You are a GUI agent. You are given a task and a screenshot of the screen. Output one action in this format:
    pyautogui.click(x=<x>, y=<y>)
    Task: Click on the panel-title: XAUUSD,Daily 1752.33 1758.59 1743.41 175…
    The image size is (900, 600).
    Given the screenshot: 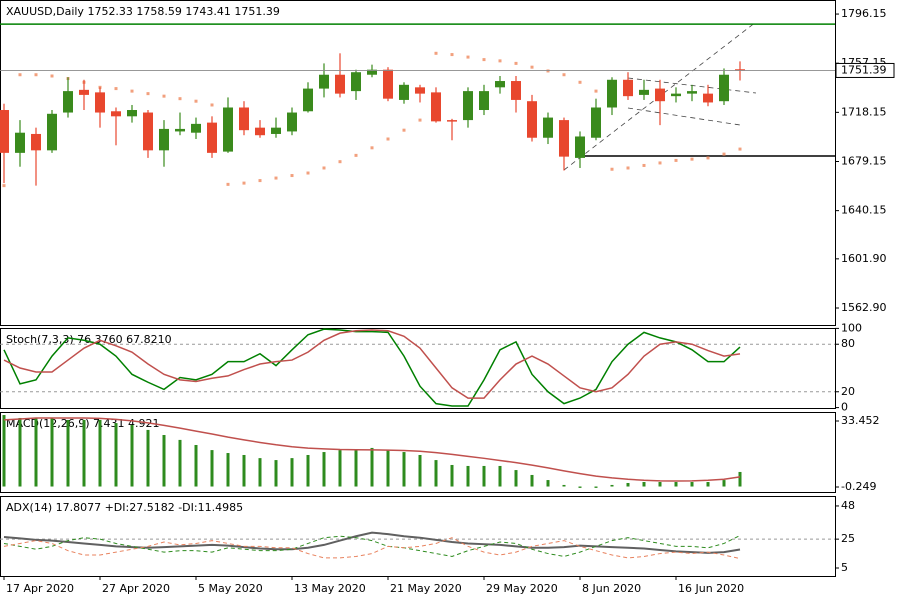 What is the action you would take?
    pyautogui.click(x=143, y=11)
    